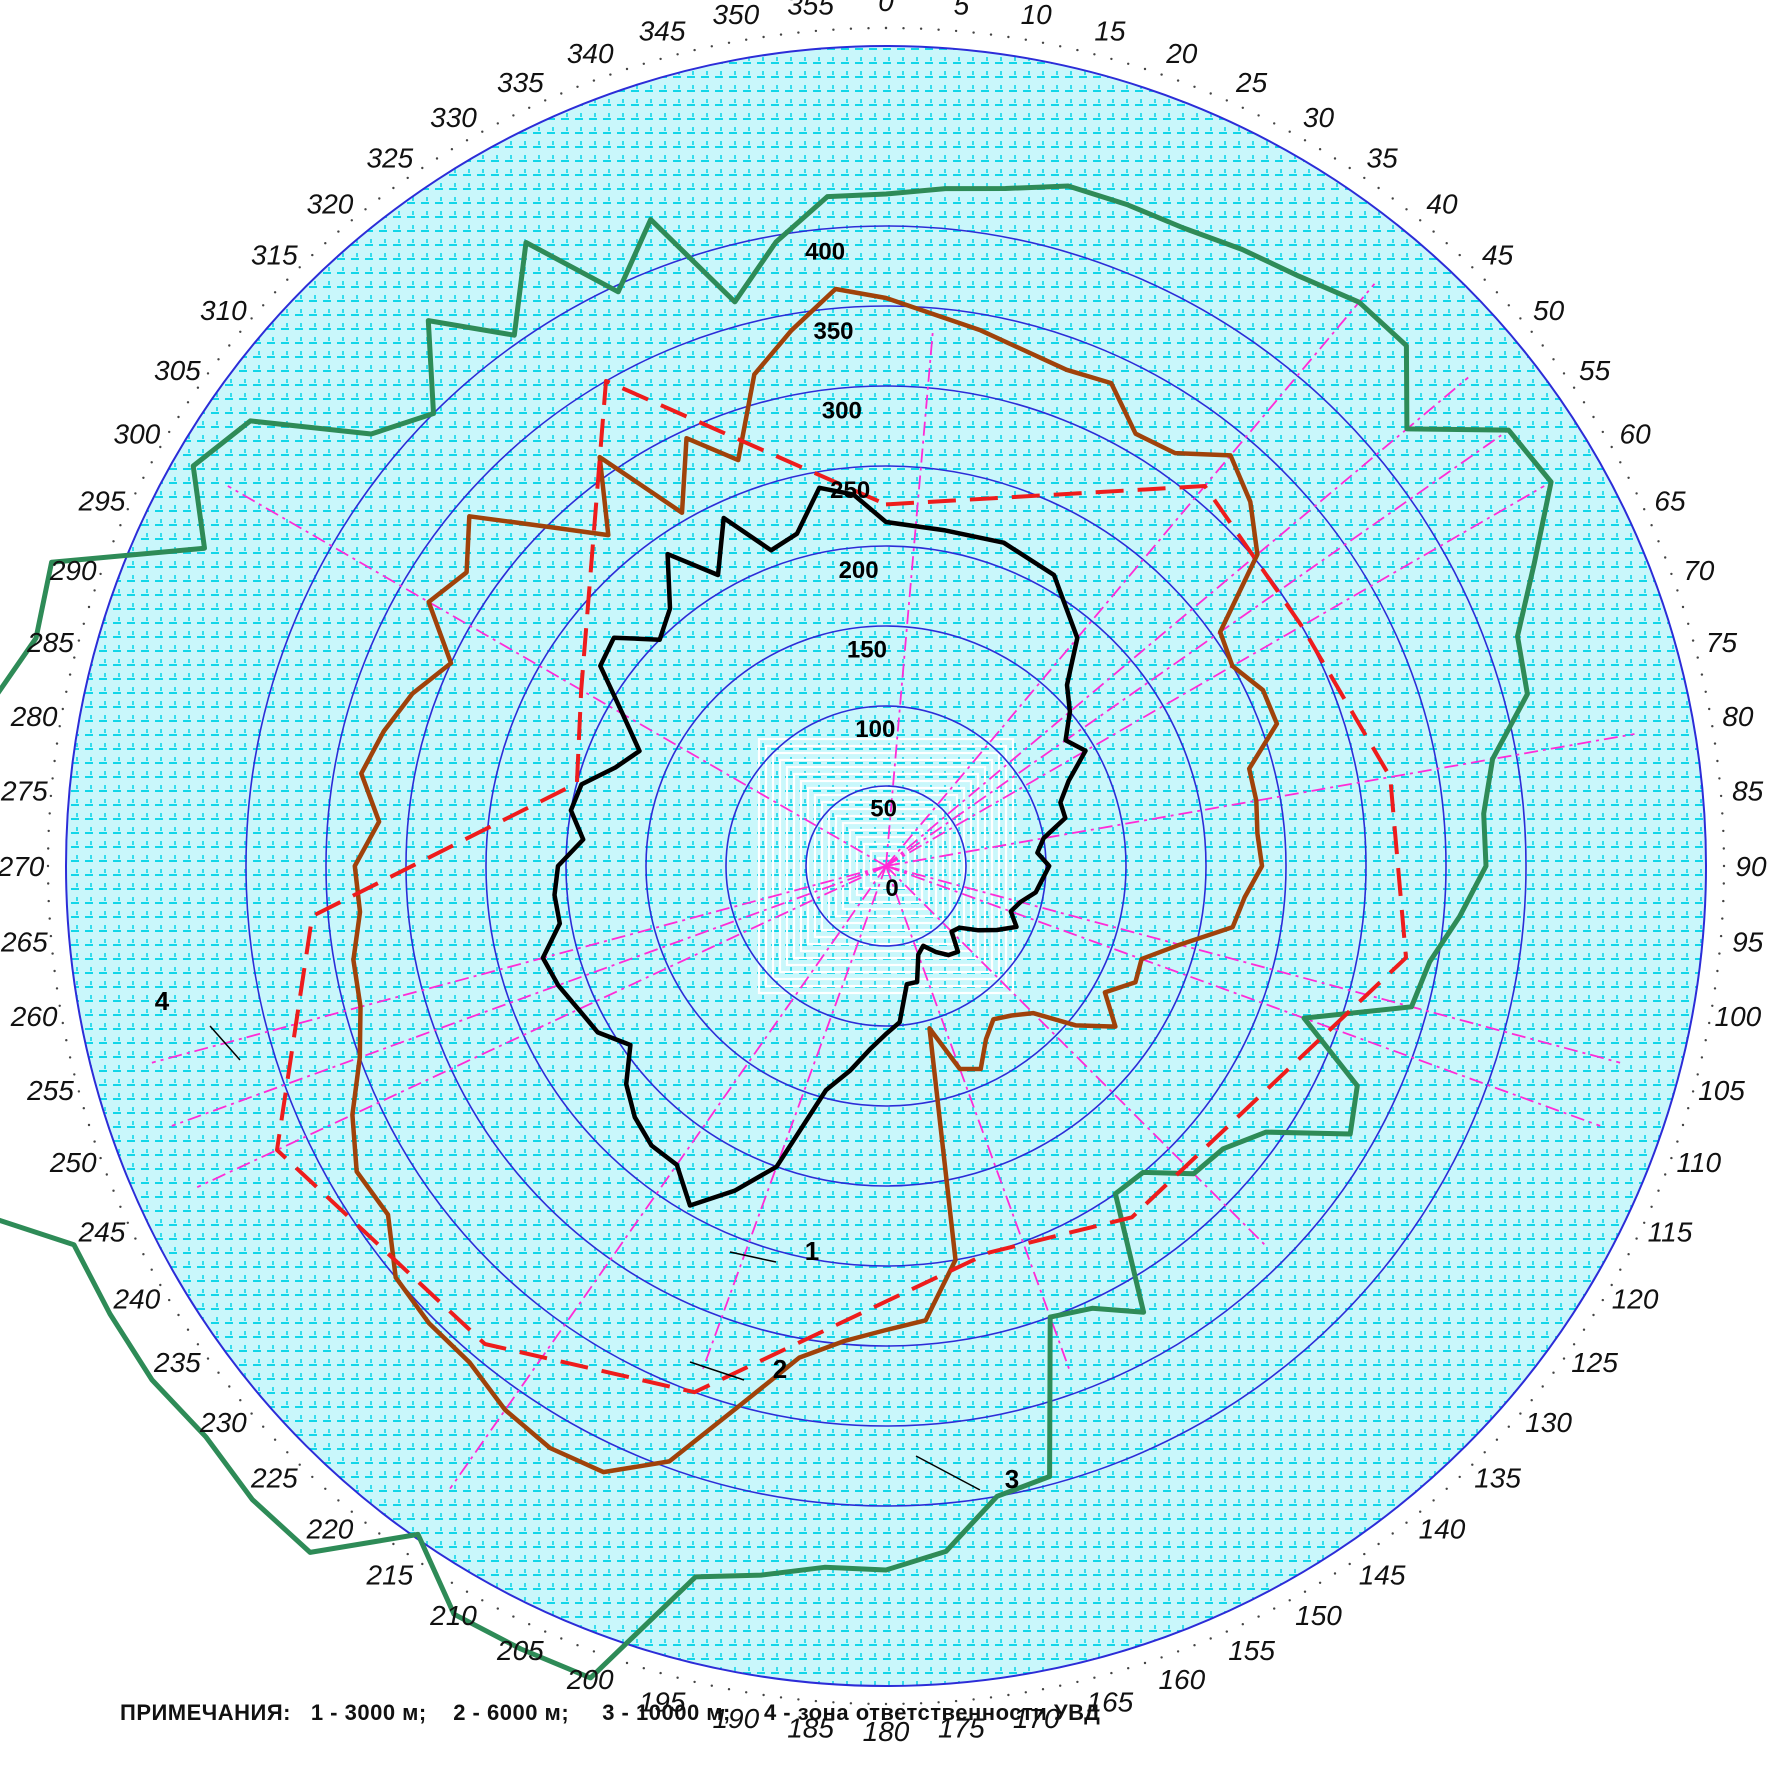 This screenshot has width=1772, height=1772. What do you see at coordinates (1110, 1702) in the screenshot?
I see `azimuth-label: 165` at bounding box center [1110, 1702].